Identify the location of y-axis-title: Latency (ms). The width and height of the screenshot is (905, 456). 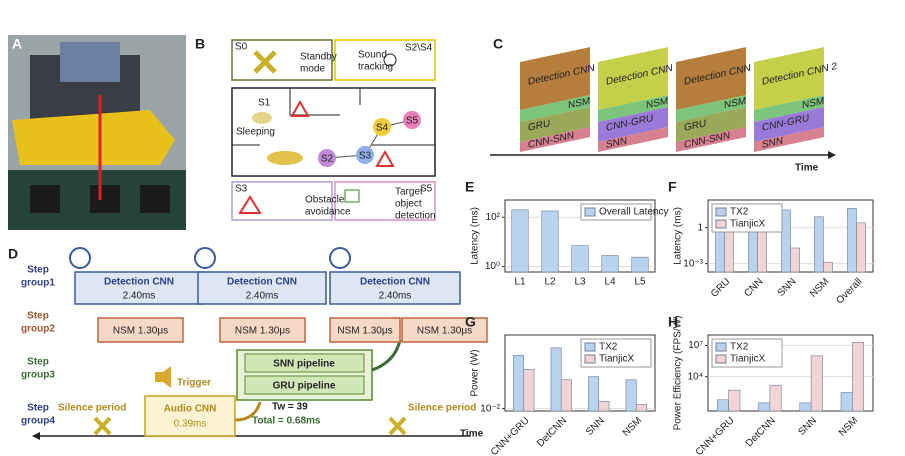
(678, 236).